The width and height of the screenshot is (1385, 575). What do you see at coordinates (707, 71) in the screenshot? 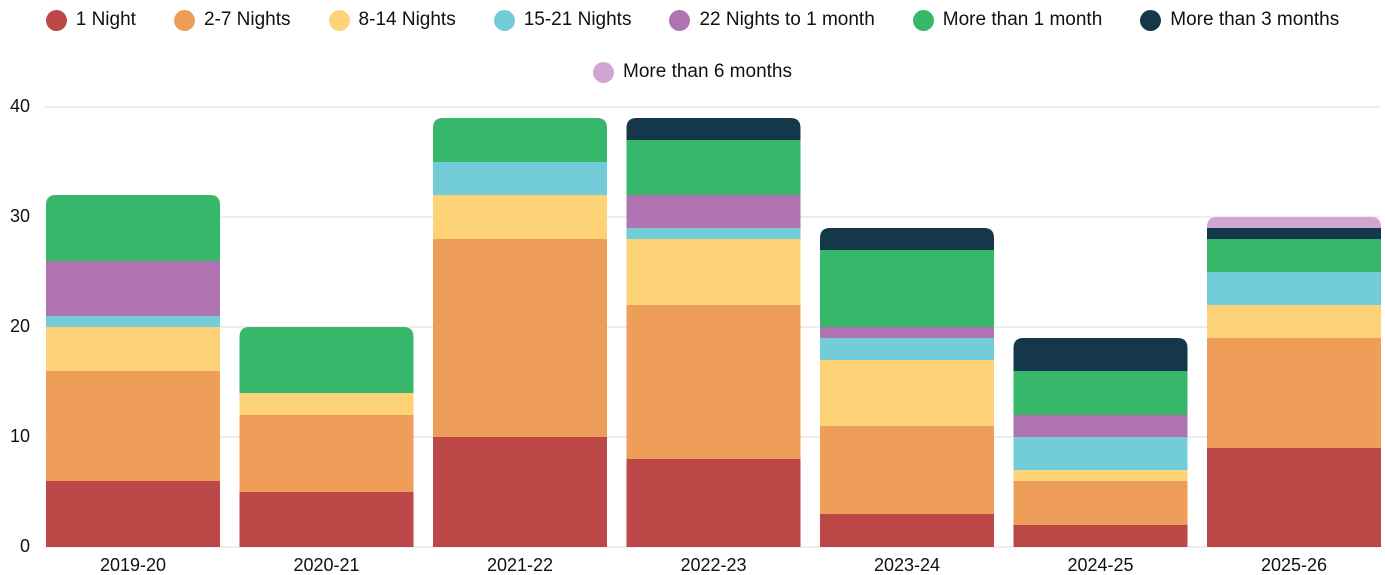
I see `legend-label: More than 6 months` at bounding box center [707, 71].